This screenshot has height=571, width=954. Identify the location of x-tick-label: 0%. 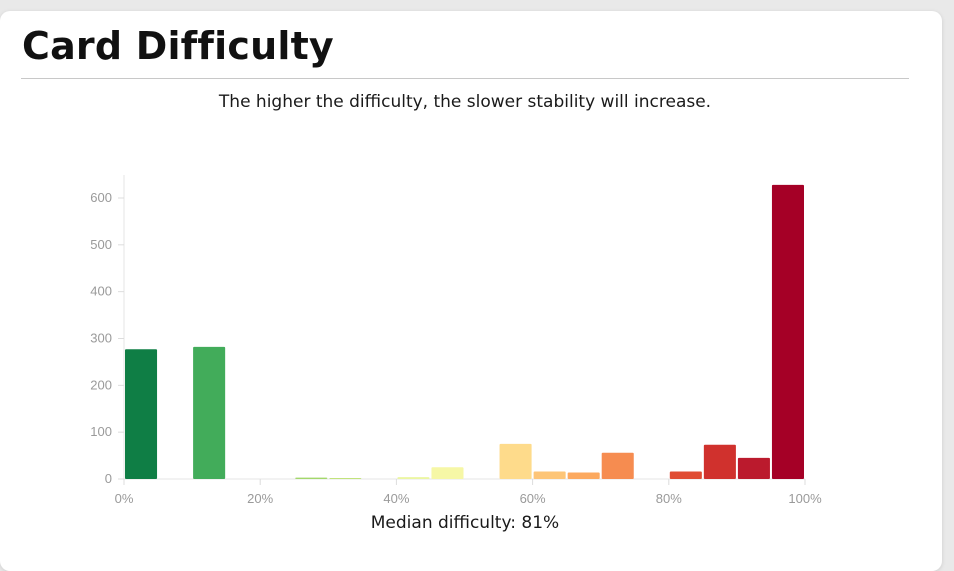
(124, 498).